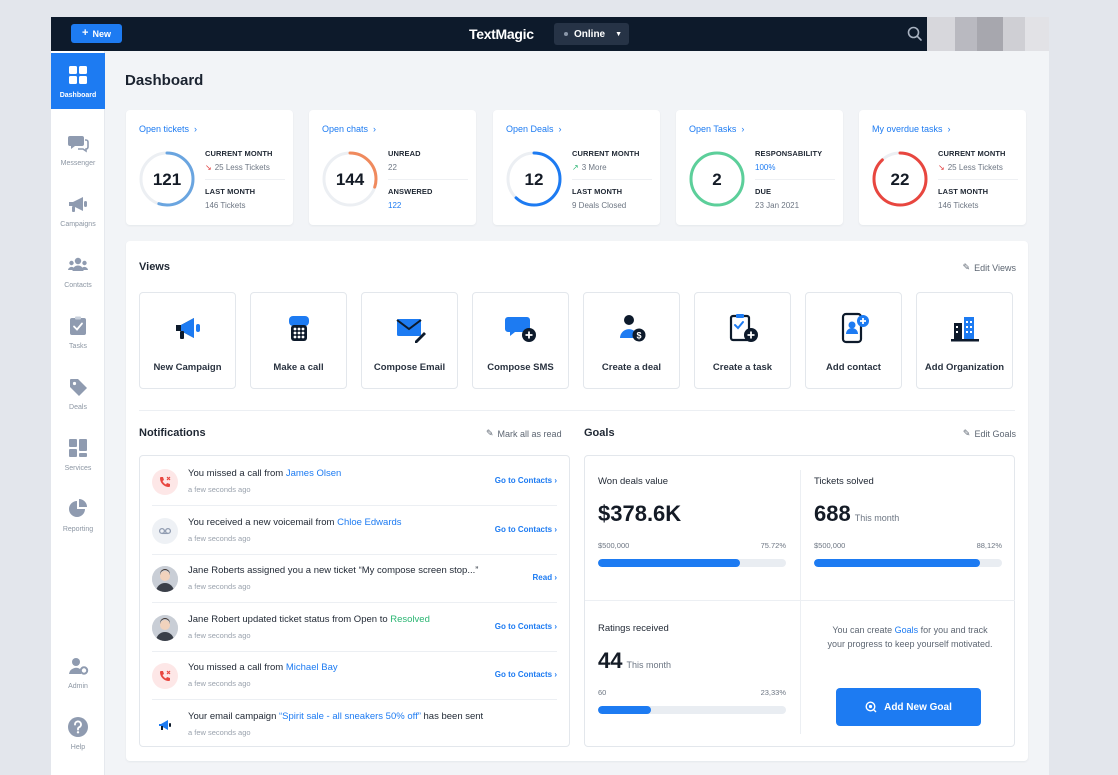 This screenshot has width=1118, height=775. What do you see at coordinates (542, 577) in the screenshot?
I see `notification-action-label: Read` at bounding box center [542, 577].